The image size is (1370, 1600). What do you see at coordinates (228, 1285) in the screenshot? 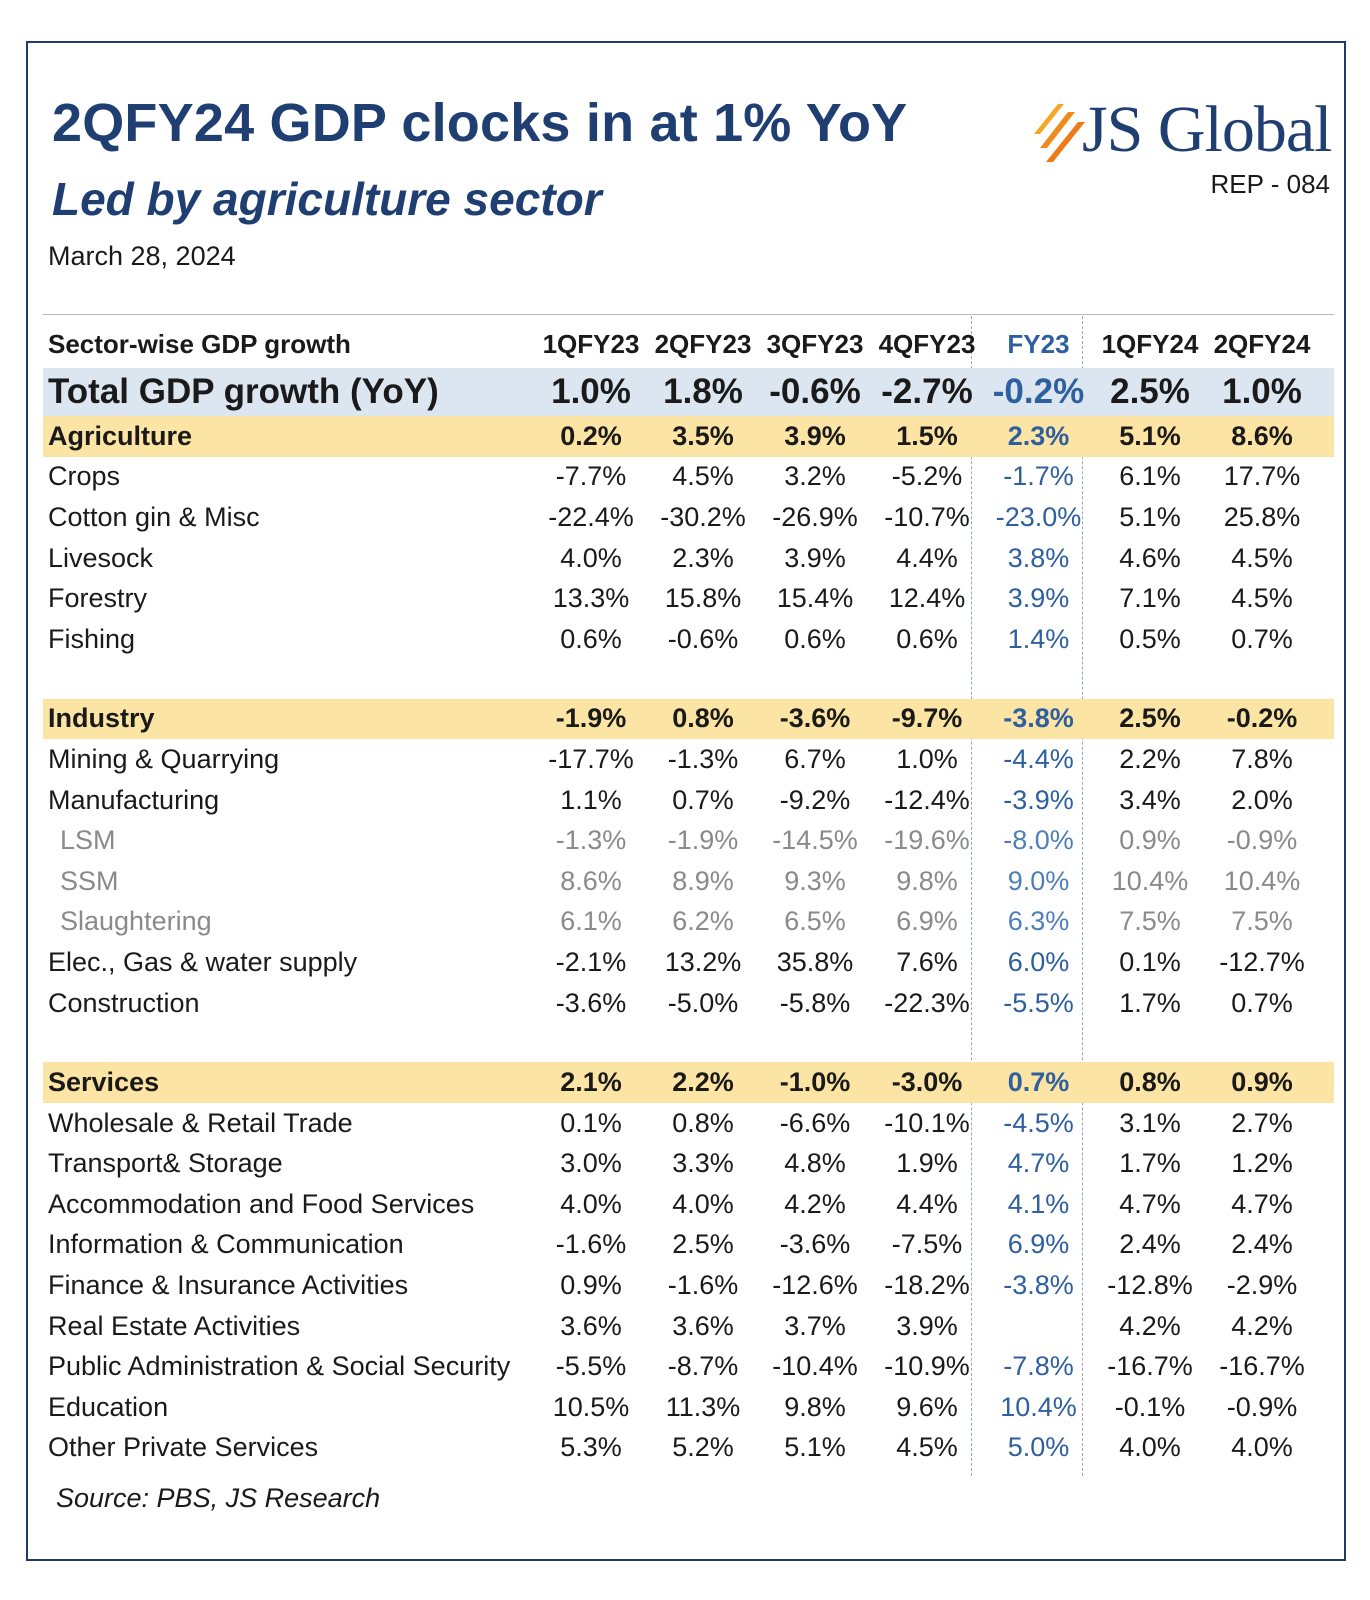
I see `row-label: Finance & Insurance Activities` at bounding box center [228, 1285].